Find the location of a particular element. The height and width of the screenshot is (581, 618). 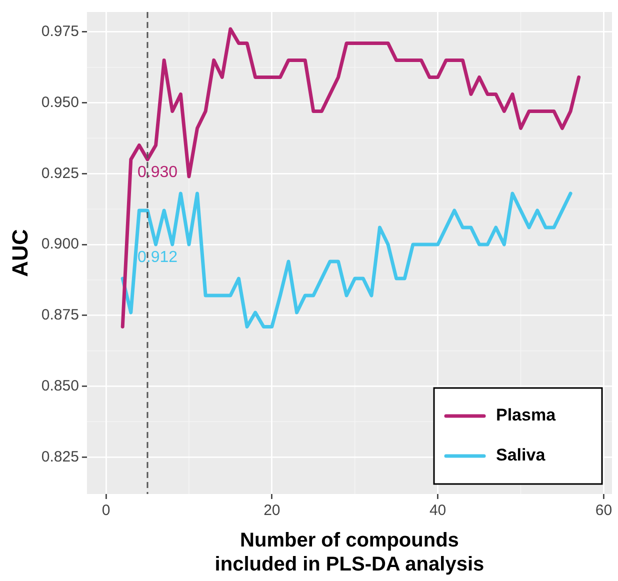

y-tick-label: 0.975 is located at coordinates (60, 31).